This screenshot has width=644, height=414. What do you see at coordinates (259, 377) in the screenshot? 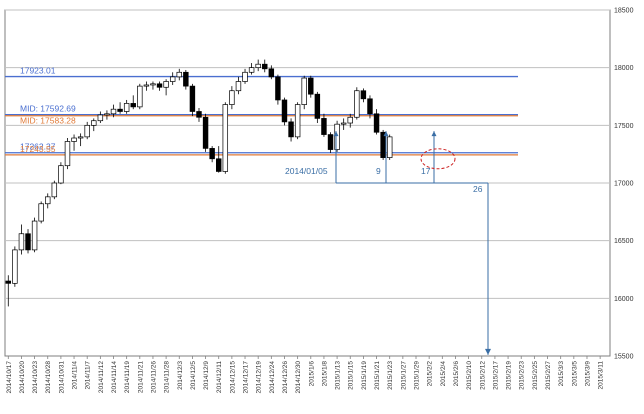
I see `x-tick-label: 2014/12/19` at bounding box center [259, 377].